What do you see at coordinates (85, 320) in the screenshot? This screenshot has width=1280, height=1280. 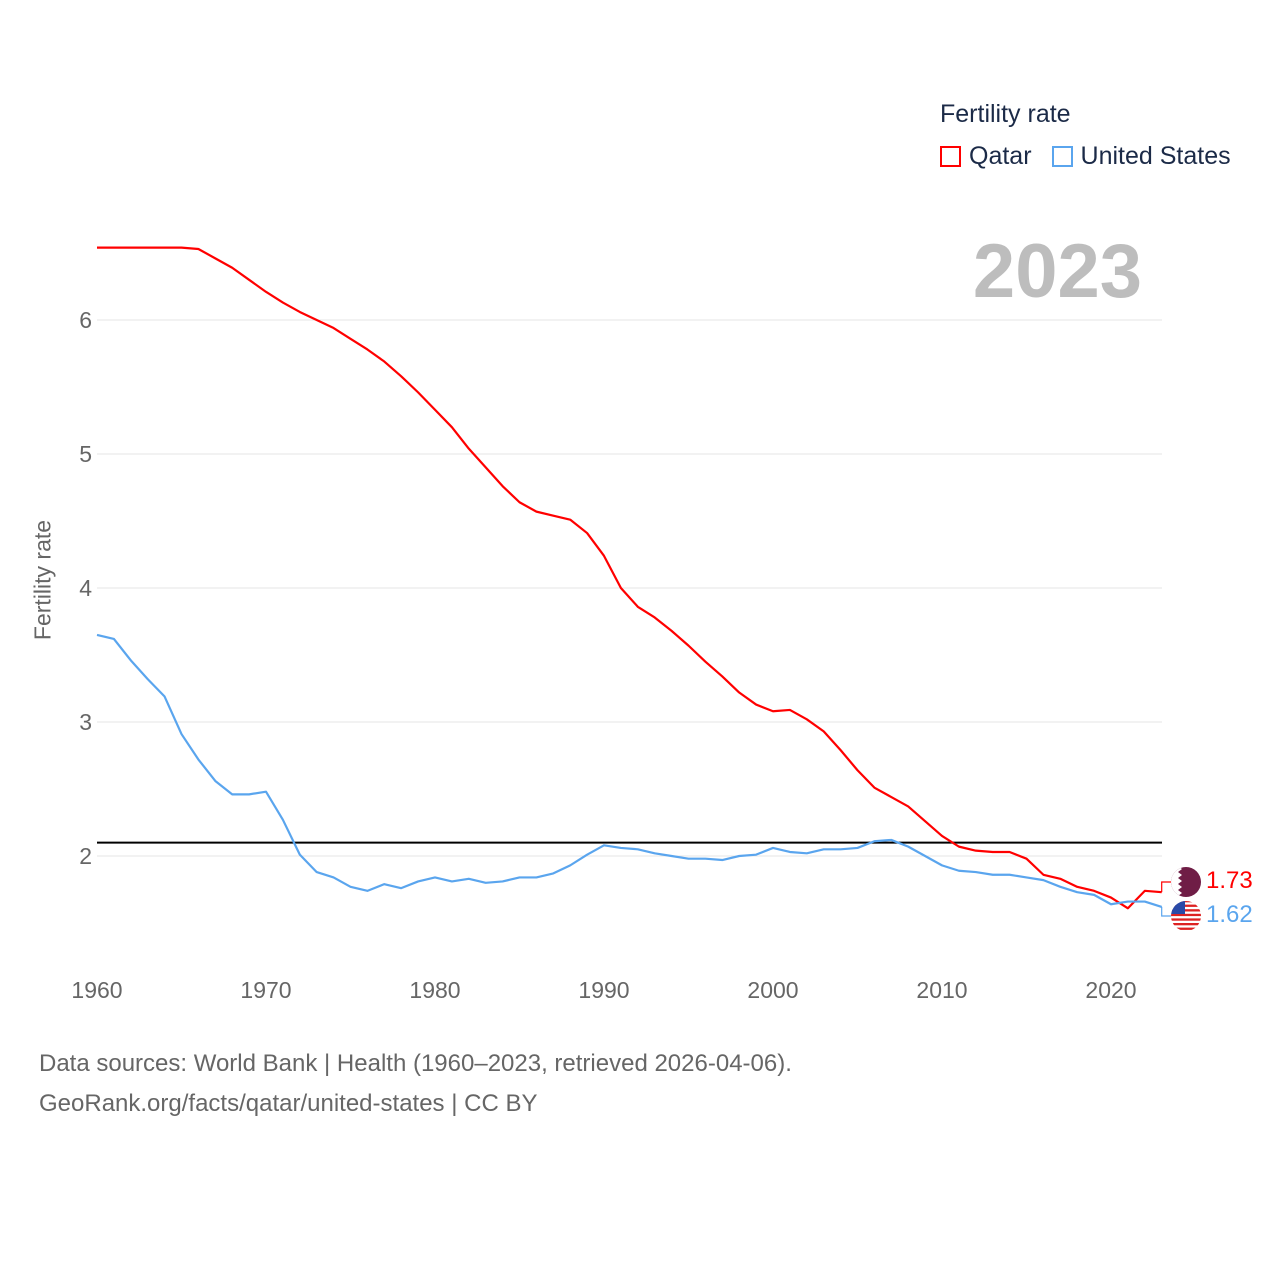 I see `y-tick-label: 6` at bounding box center [85, 320].